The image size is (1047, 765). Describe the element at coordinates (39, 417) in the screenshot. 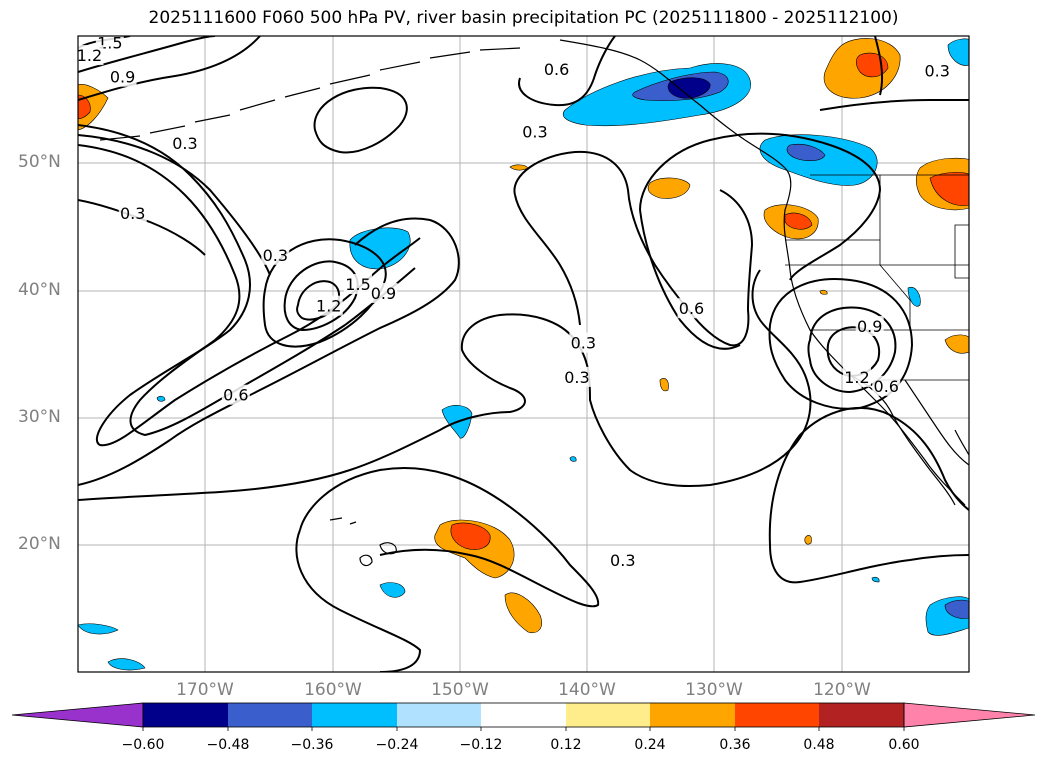

I see `lat-label-30n: 30°N` at that location.